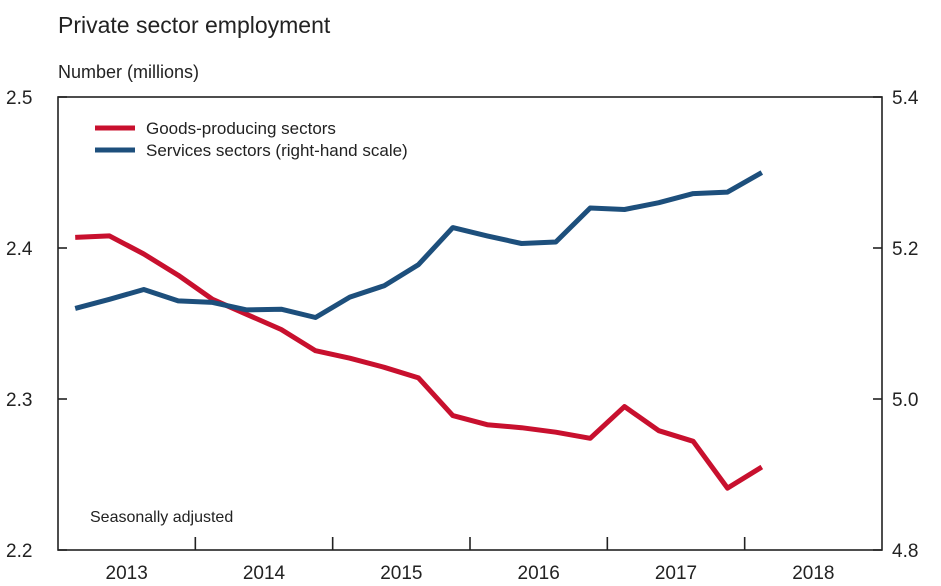 The width and height of the screenshot is (941, 586). I want to click on seasonally-adjusted-note: Seasonally adjusted, so click(161, 517).